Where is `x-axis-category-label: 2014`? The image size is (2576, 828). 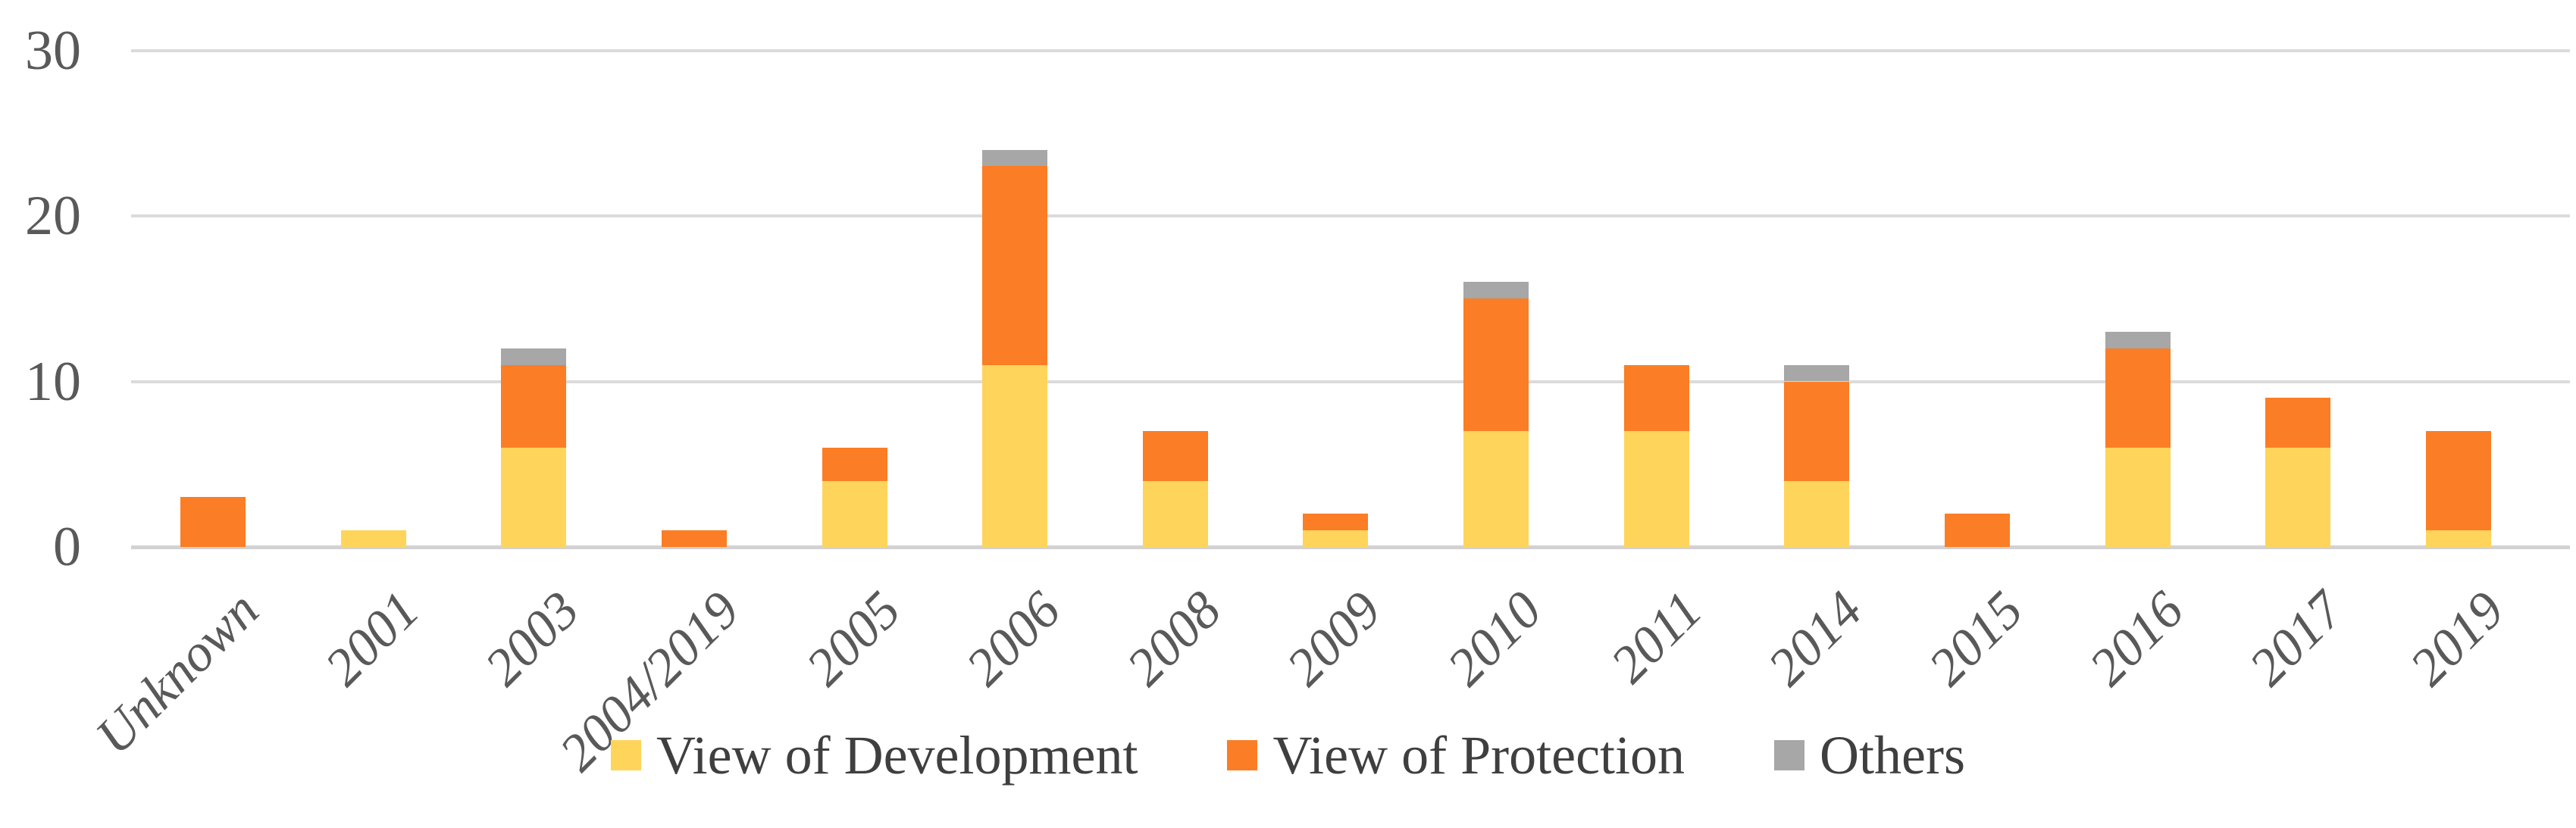
x-axis-category-label: 2014 is located at coordinates (1815, 639).